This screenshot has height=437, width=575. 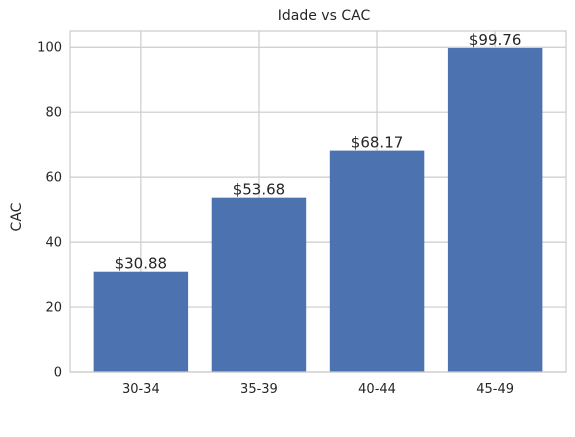 I want to click on x-tick-label: 45-49, so click(x=495, y=389).